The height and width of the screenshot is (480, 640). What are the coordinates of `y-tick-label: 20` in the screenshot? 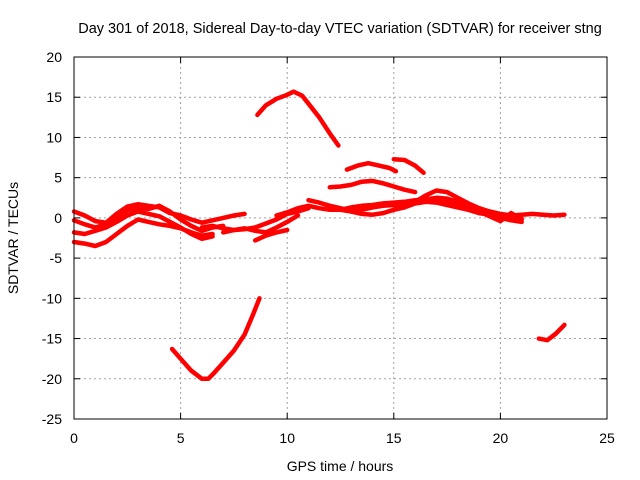 It's located at (54, 57).